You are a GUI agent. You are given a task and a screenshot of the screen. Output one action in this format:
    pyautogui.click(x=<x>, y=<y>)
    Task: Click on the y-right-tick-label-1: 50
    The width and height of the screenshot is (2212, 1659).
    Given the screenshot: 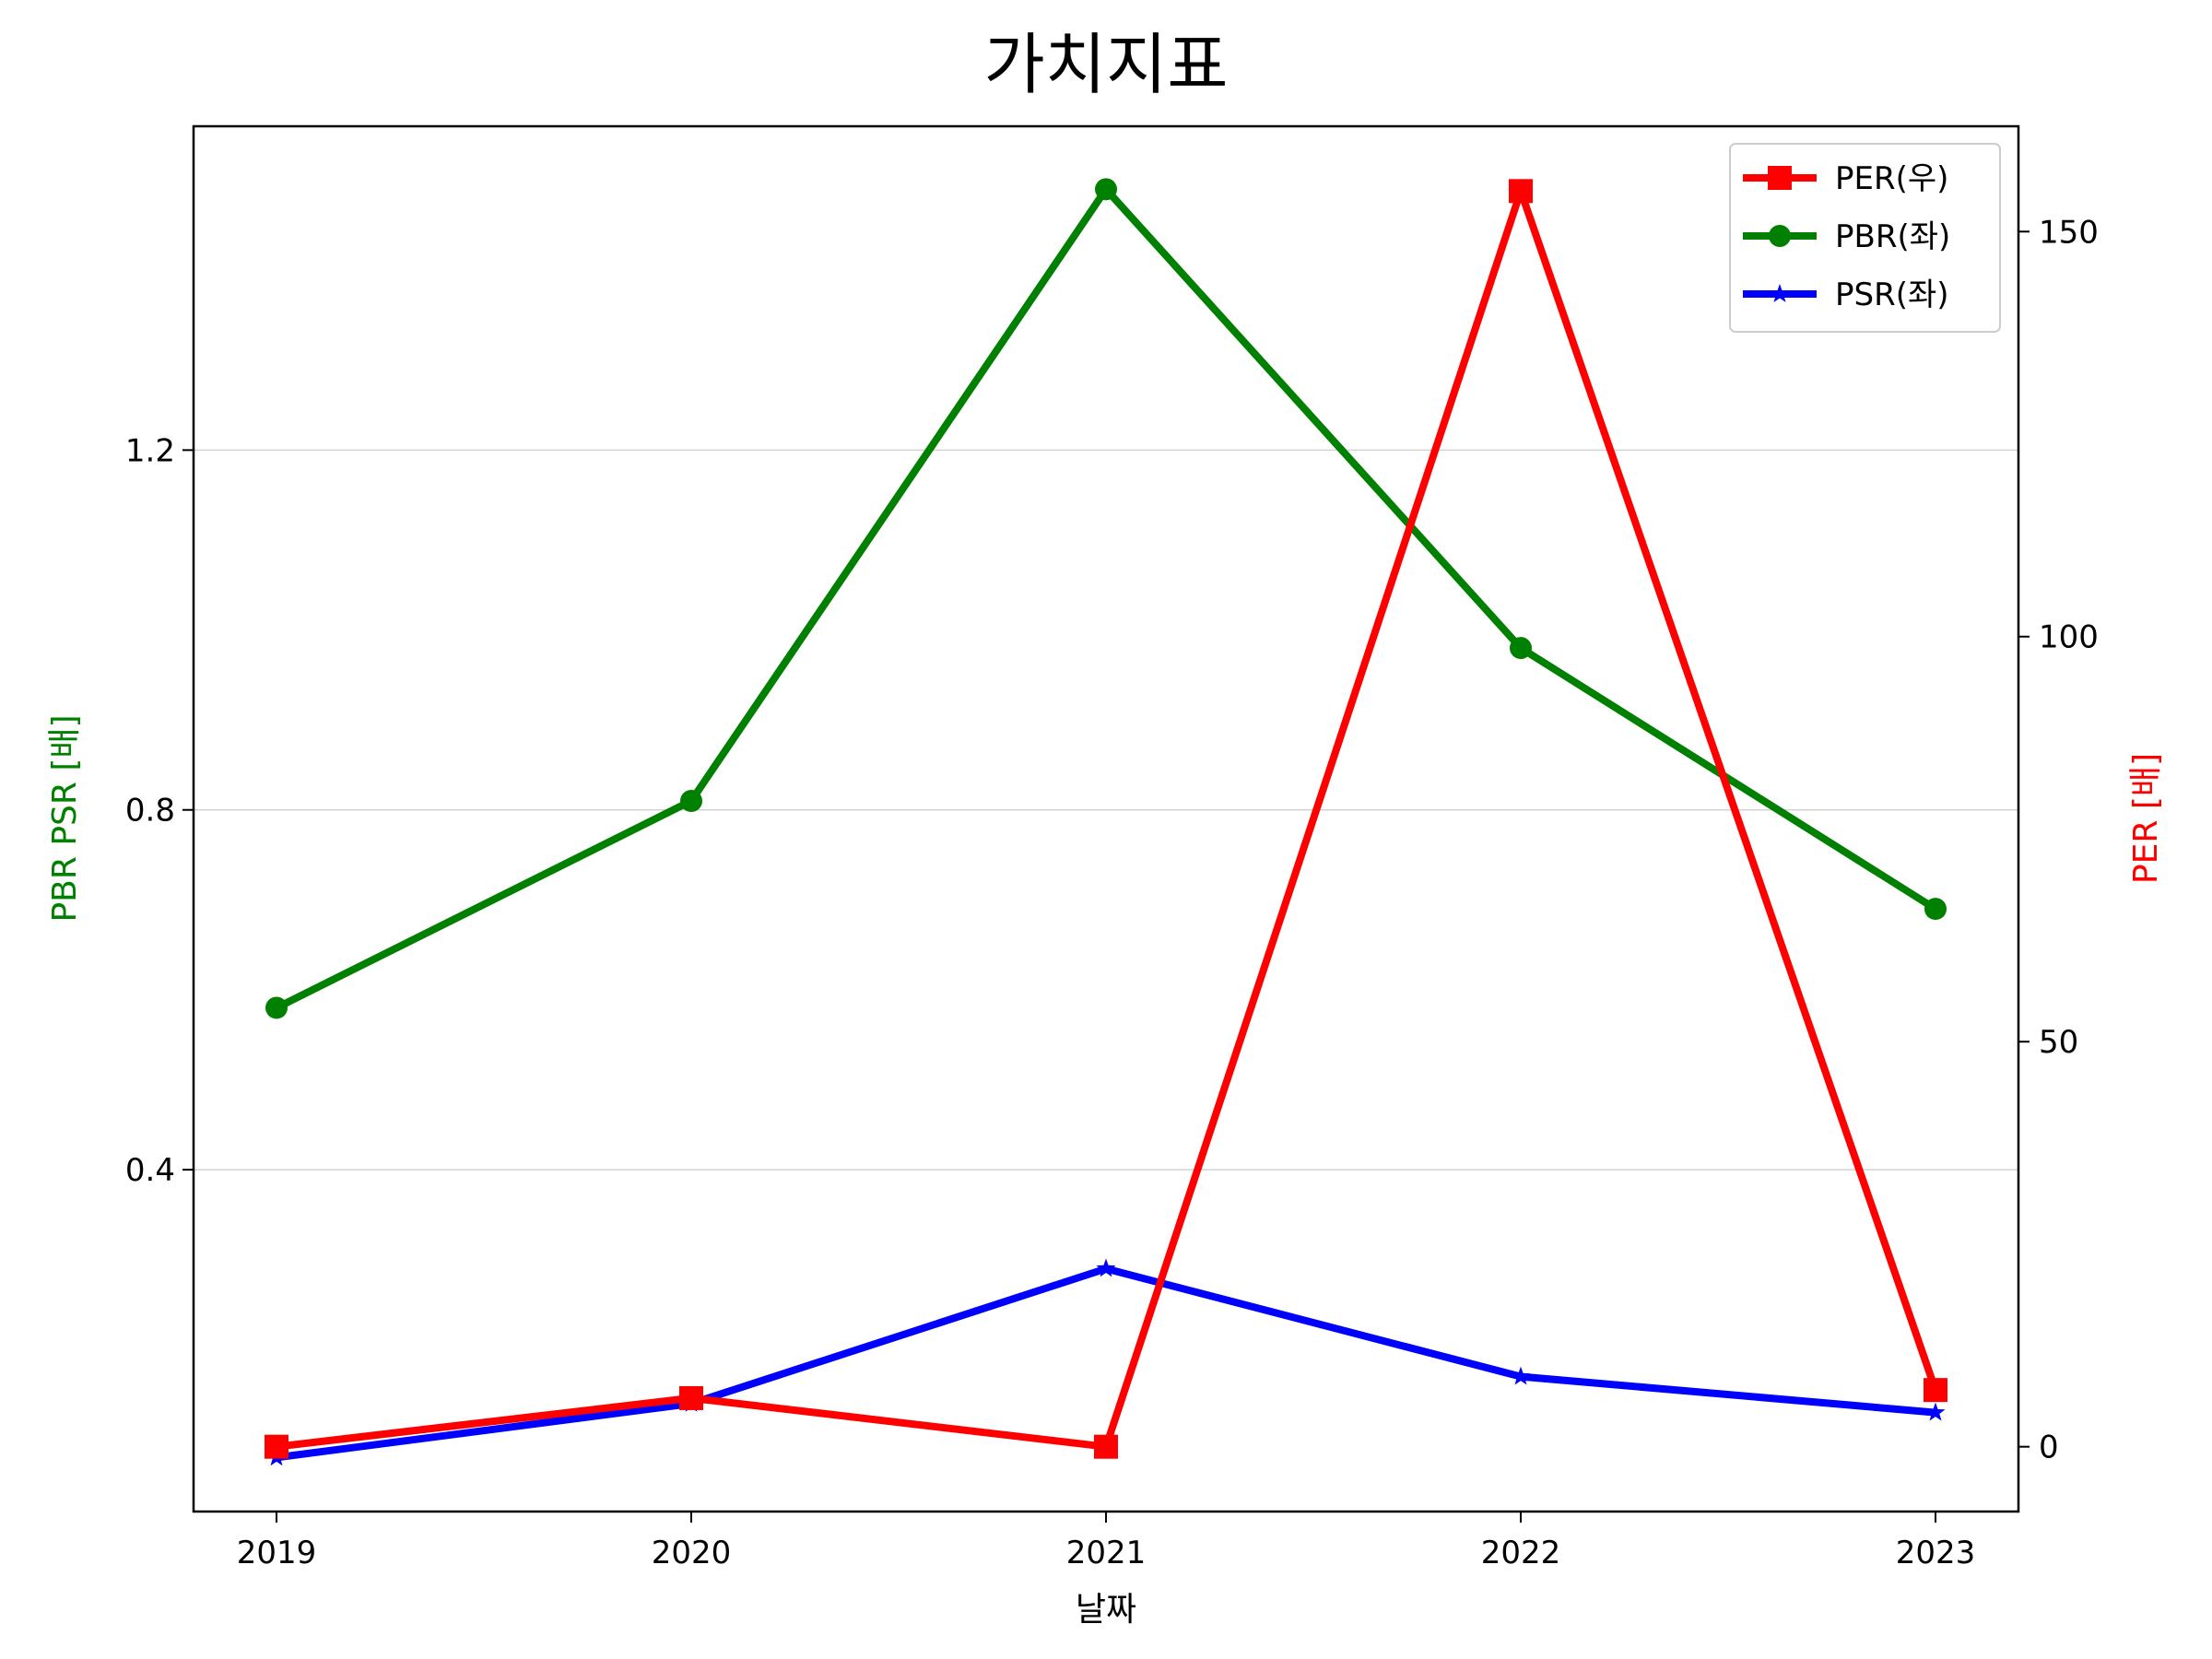 What is the action you would take?
    pyautogui.click(x=2058, y=1042)
    